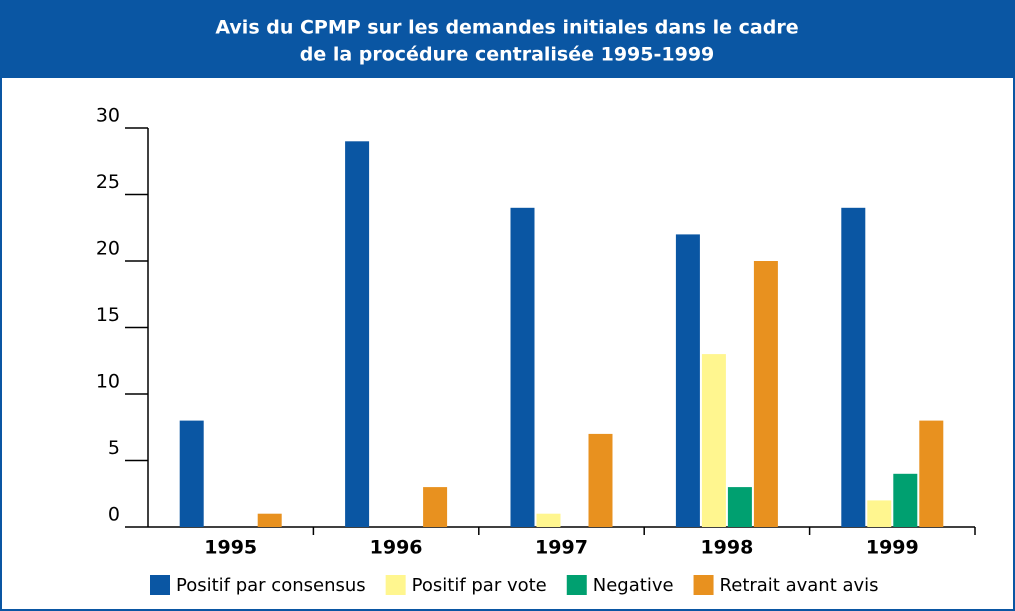 The image size is (1015, 611). Describe the element at coordinates (892, 548) in the screenshot. I see `x-tick-label: 1999` at that location.